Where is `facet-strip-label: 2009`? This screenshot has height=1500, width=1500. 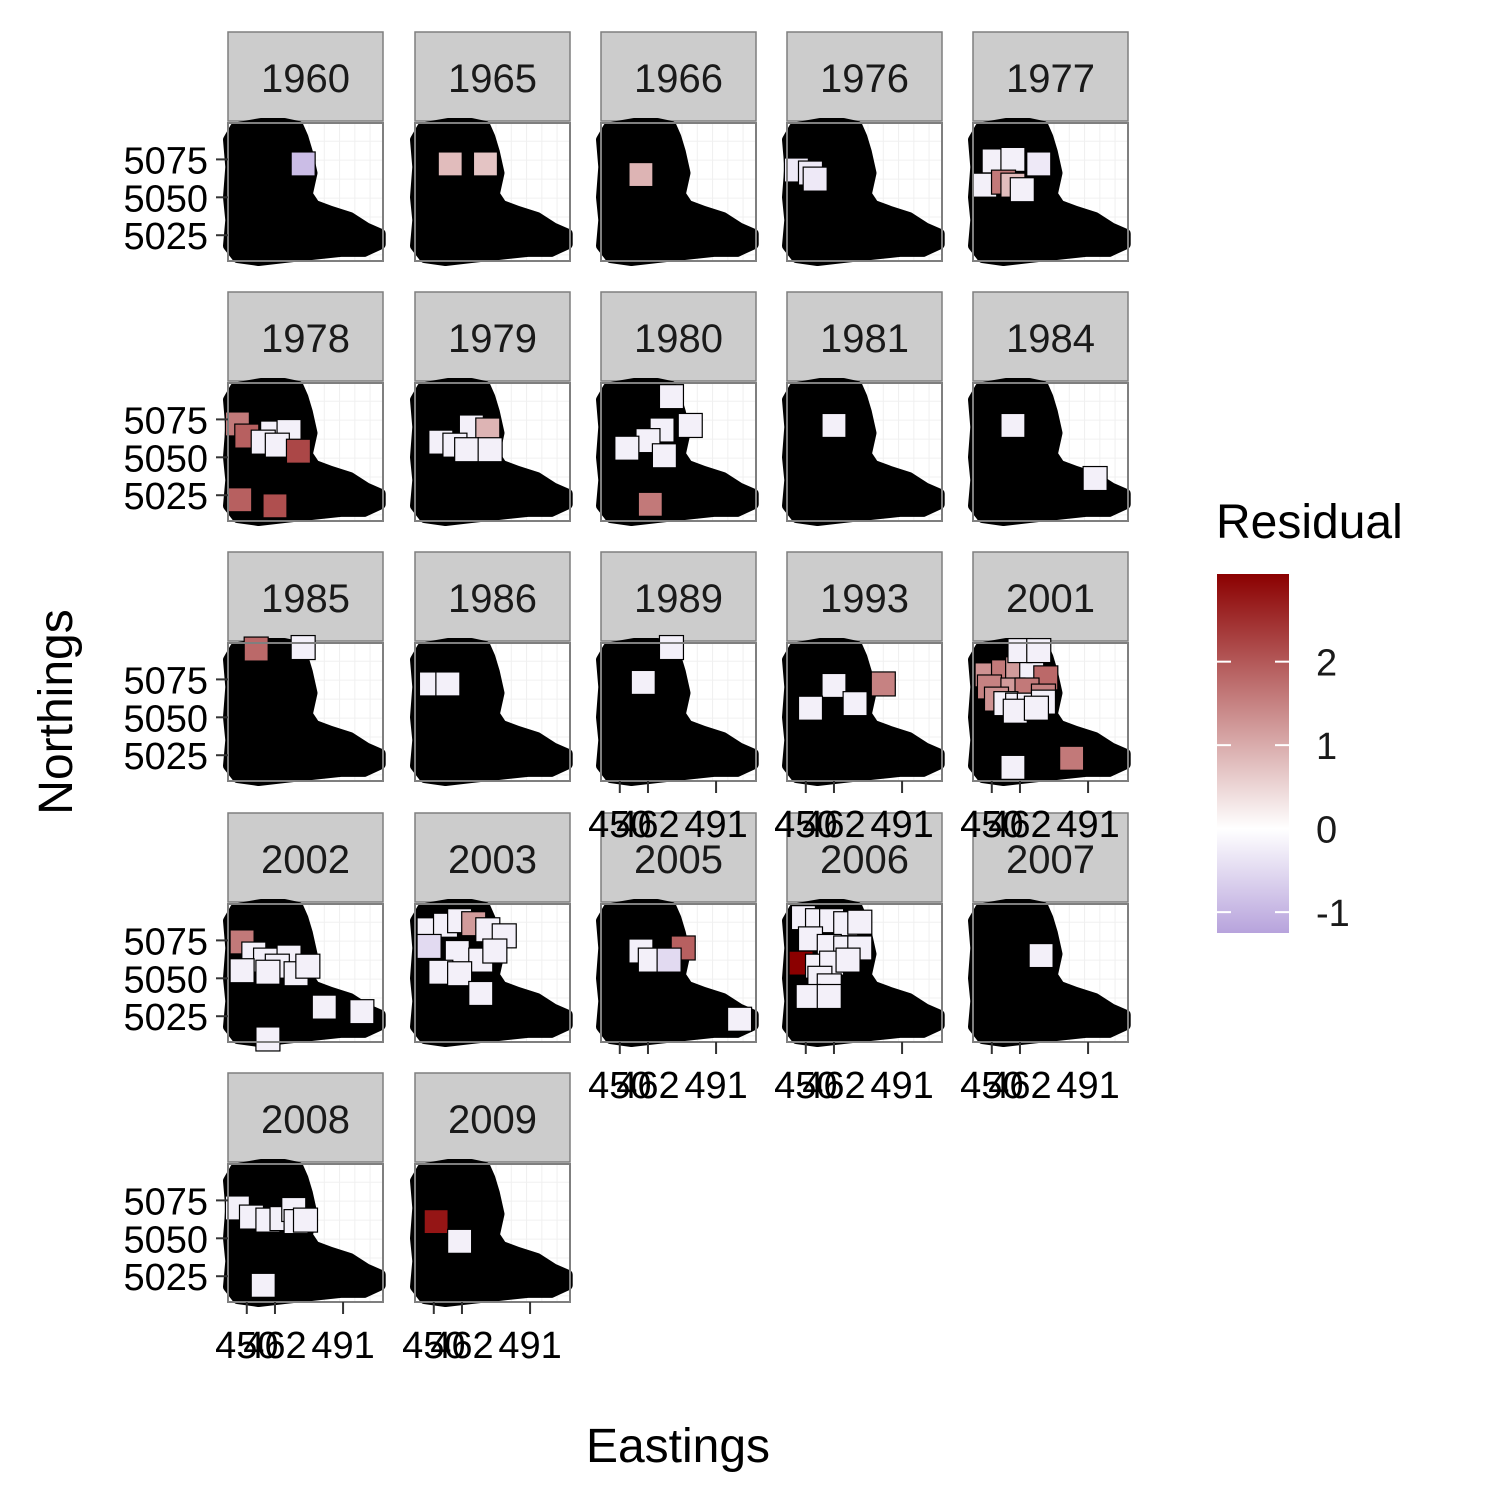 facet-strip-label: 2009 is located at coordinates (492, 1120).